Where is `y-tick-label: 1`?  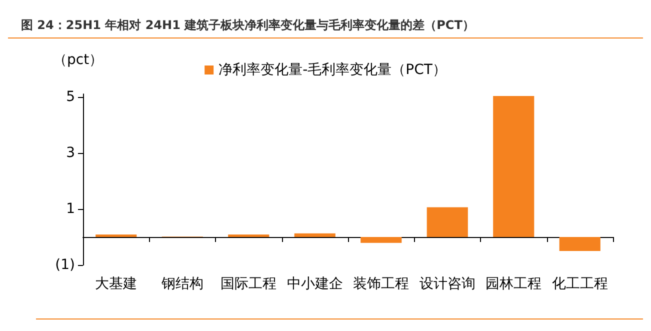
y-tick-label: 1 is located at coordinates (70, 208).